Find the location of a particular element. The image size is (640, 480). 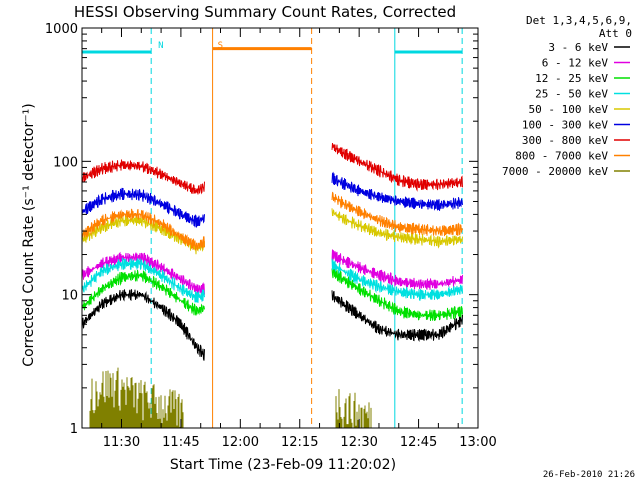

legend-label: 6 - 12 keV is located at coordinates (575, 63).